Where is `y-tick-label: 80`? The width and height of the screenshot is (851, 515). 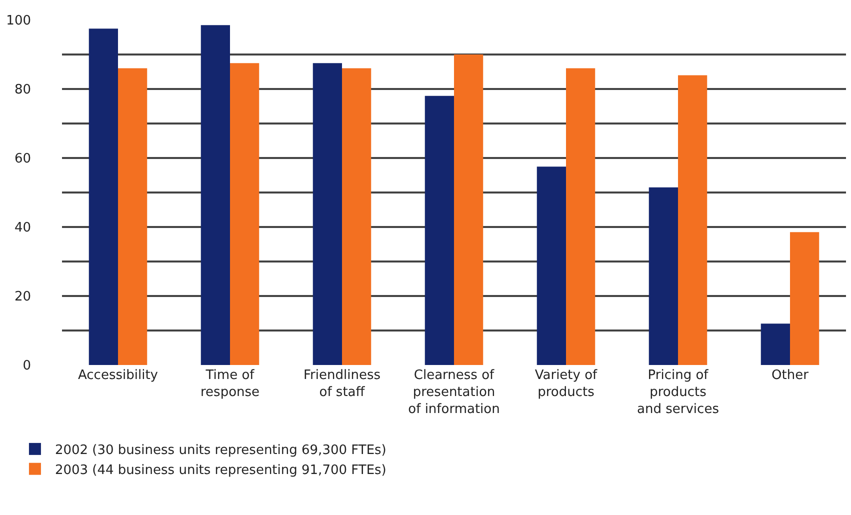
y-tick-label: 80 is located at coordinates (22, 90).